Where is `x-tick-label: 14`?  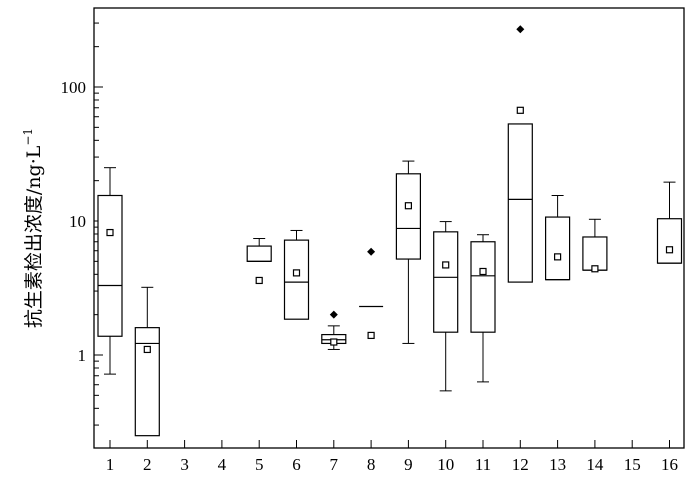
x-tick-label: 14 is located at coordinates (595, 464).